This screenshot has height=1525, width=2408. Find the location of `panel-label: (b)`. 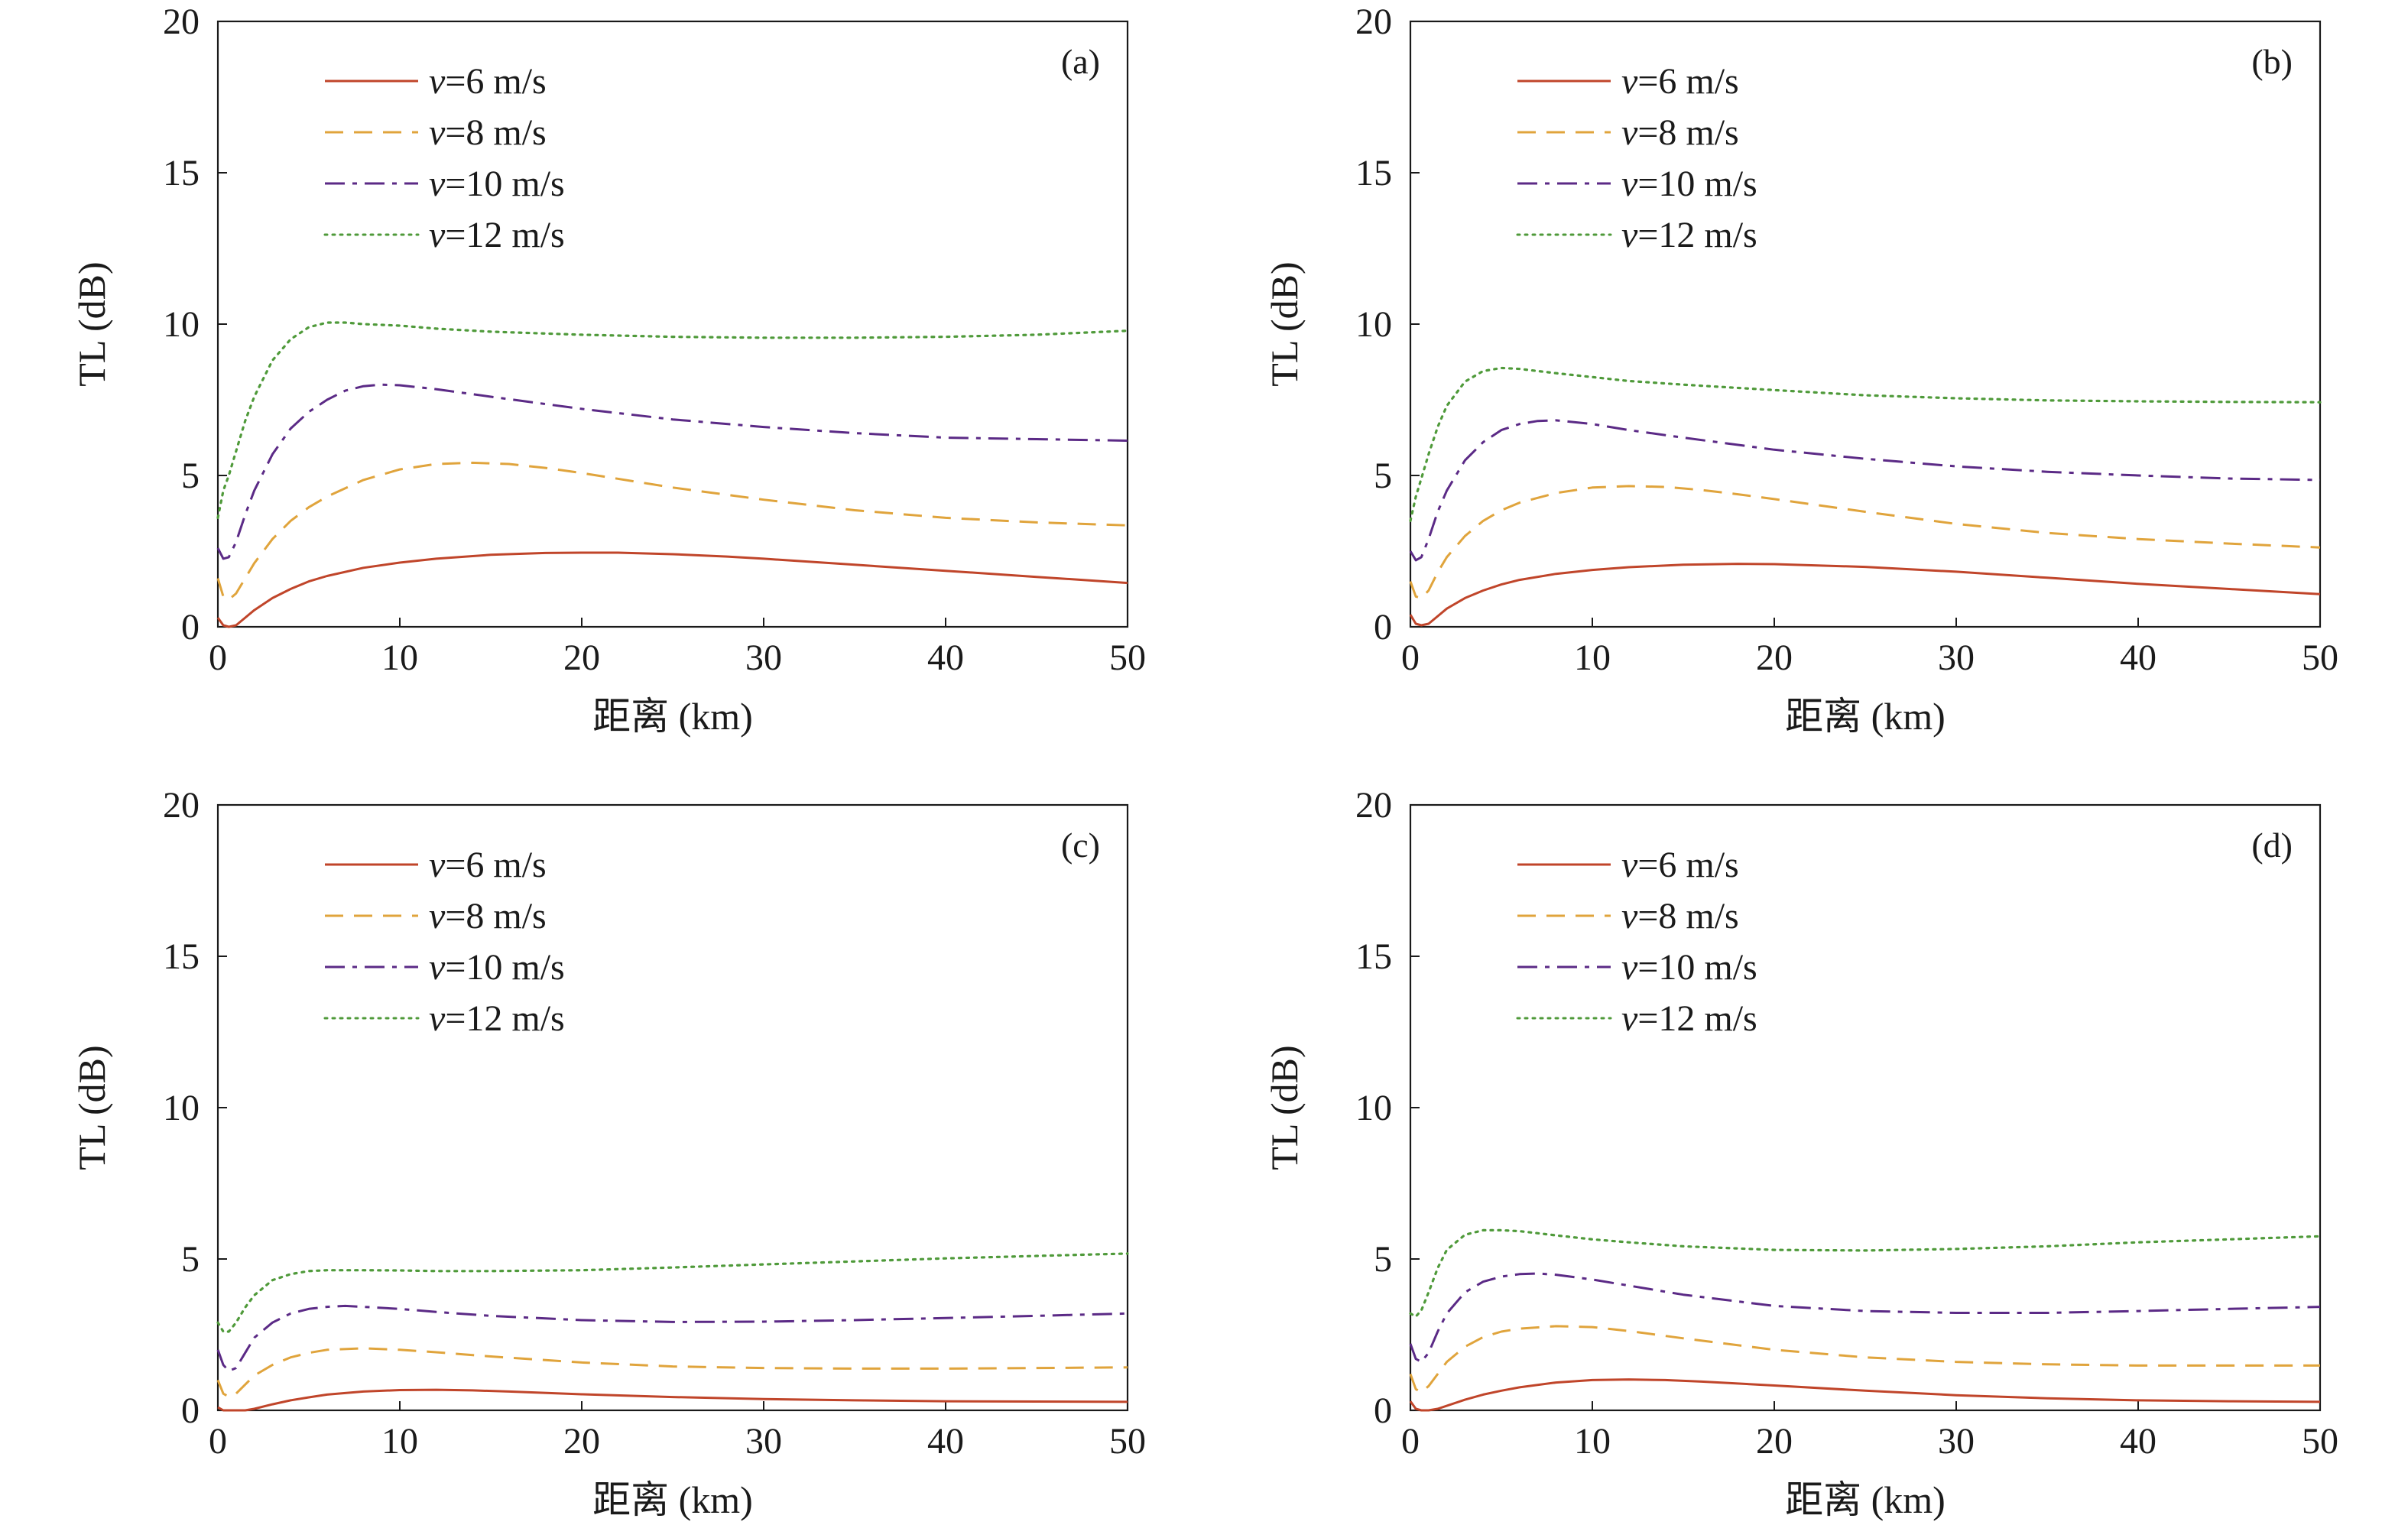

panel-label: (b) is located at coordinates (2272, 61).